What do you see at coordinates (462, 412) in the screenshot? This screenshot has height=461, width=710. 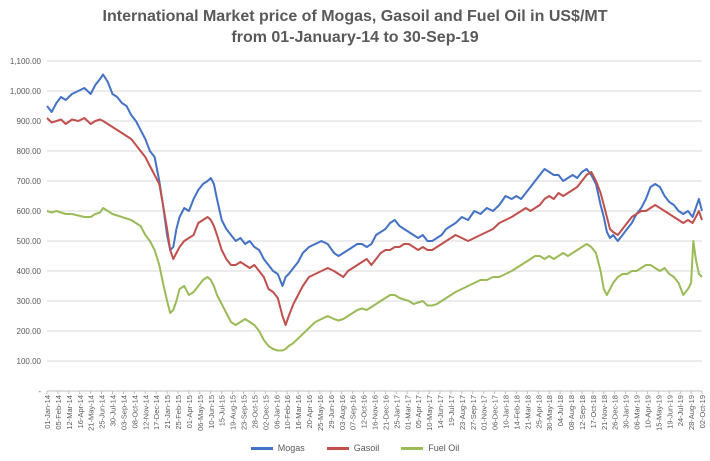 I see `x-tick-label: 23-Aug-17` at bounding box center [462, 412].